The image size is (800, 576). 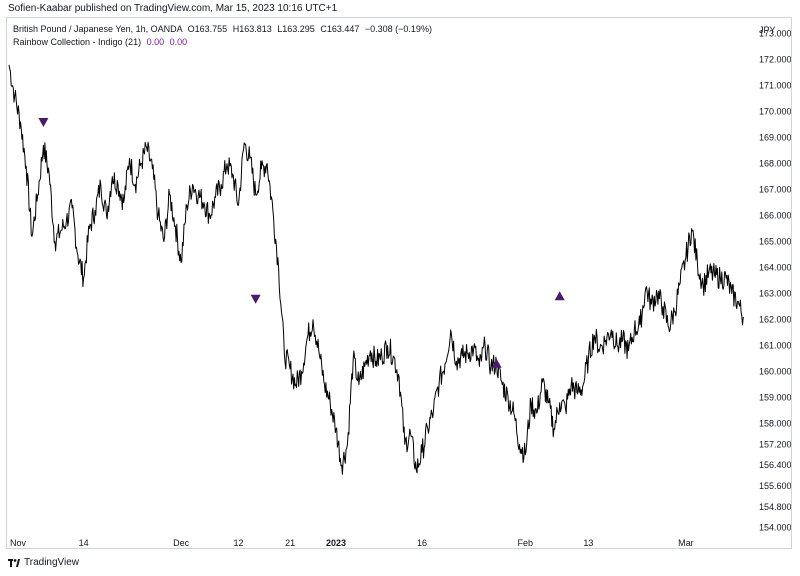 What do you see at coordinates (252, 29) in the screenshot?
I see `high-value: H163.813` at bounding box center [252, 29].